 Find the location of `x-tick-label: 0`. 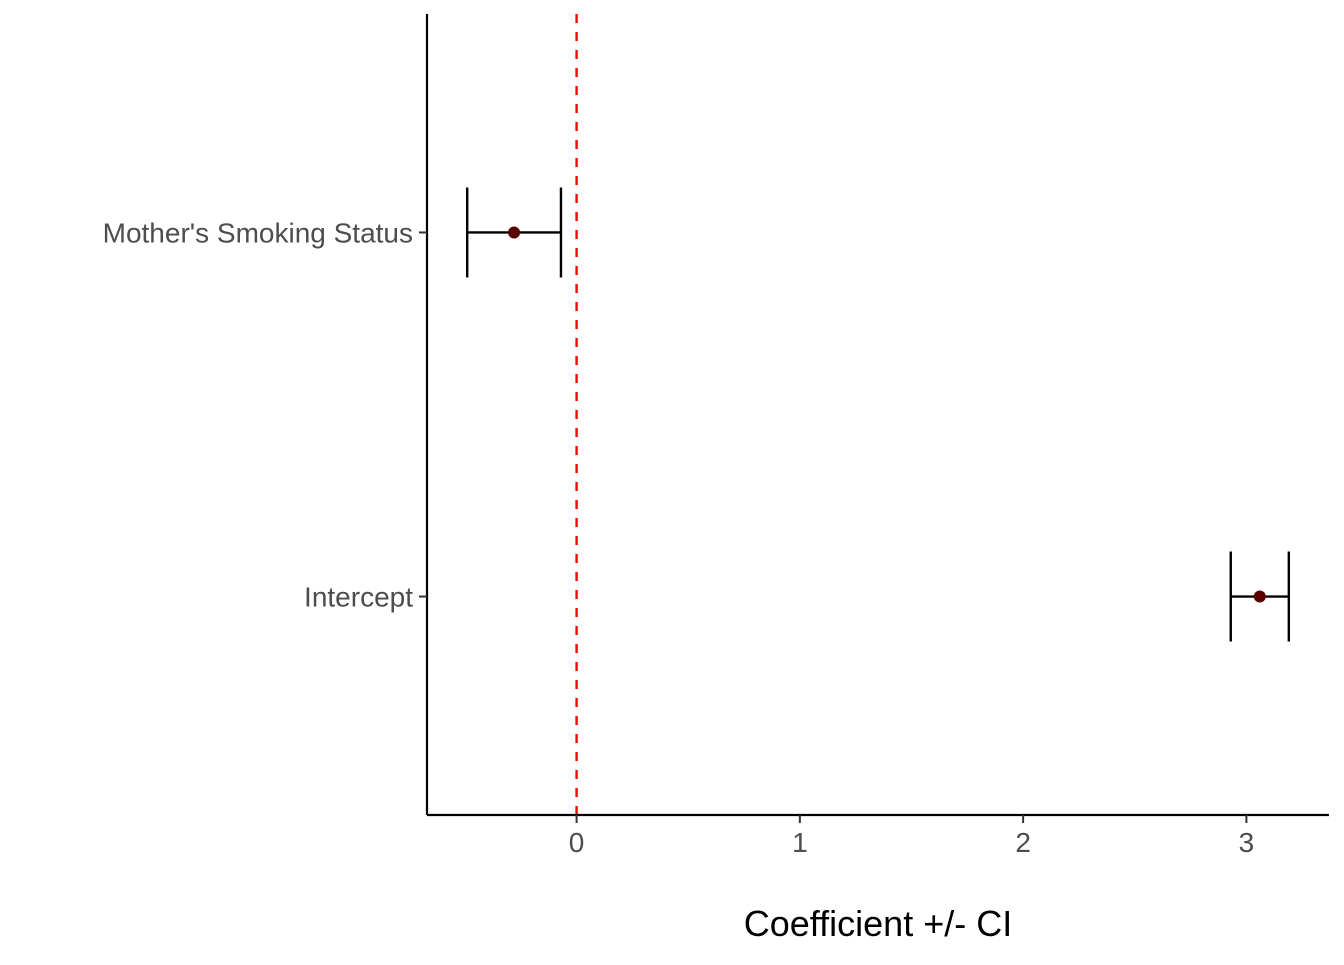

x-tick-label: 0 is located at coordinates (577, 842).